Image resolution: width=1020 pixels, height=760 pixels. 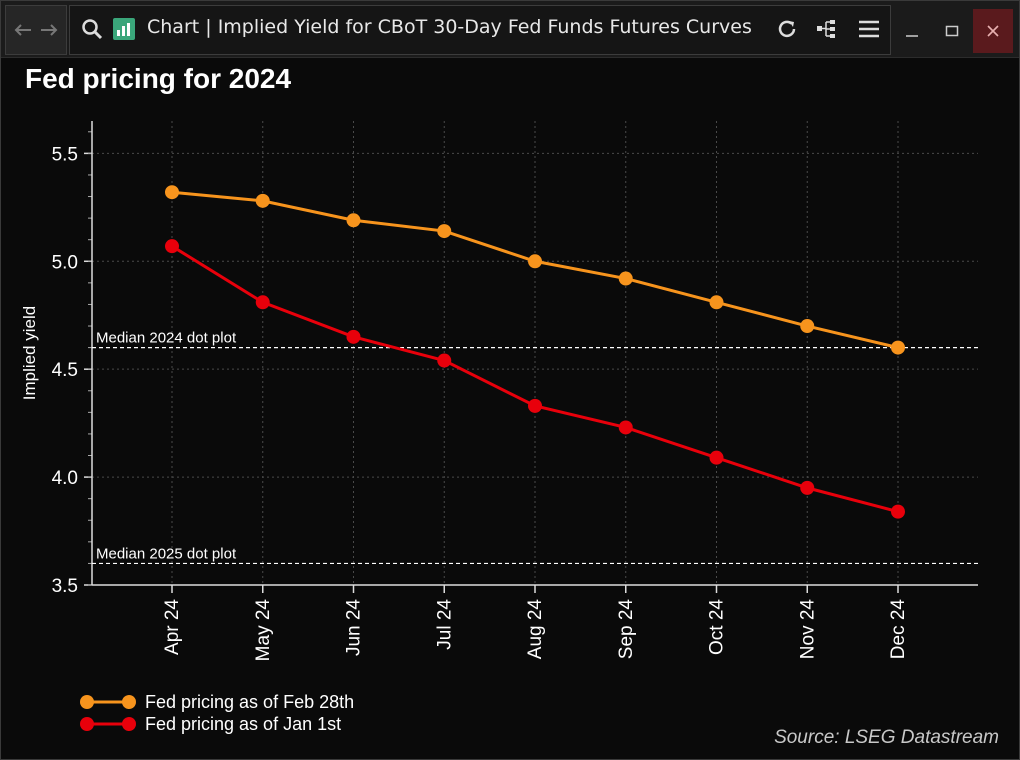 What do you see at coordinates (263, 630) in the screenshot?
I see `x-tick-label: May 24` at bounding box center [263, 630].